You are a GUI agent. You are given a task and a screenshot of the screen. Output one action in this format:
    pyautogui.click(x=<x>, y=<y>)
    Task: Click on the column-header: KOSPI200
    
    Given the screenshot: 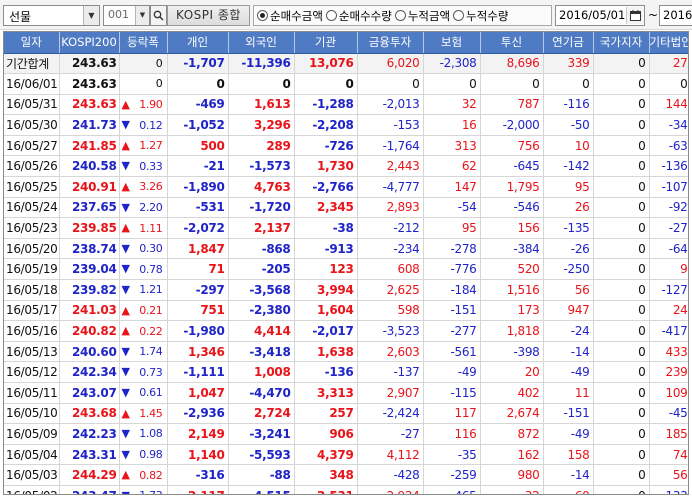 What is the action you would take?
    pyautogui.click(x=89, y=43)
    